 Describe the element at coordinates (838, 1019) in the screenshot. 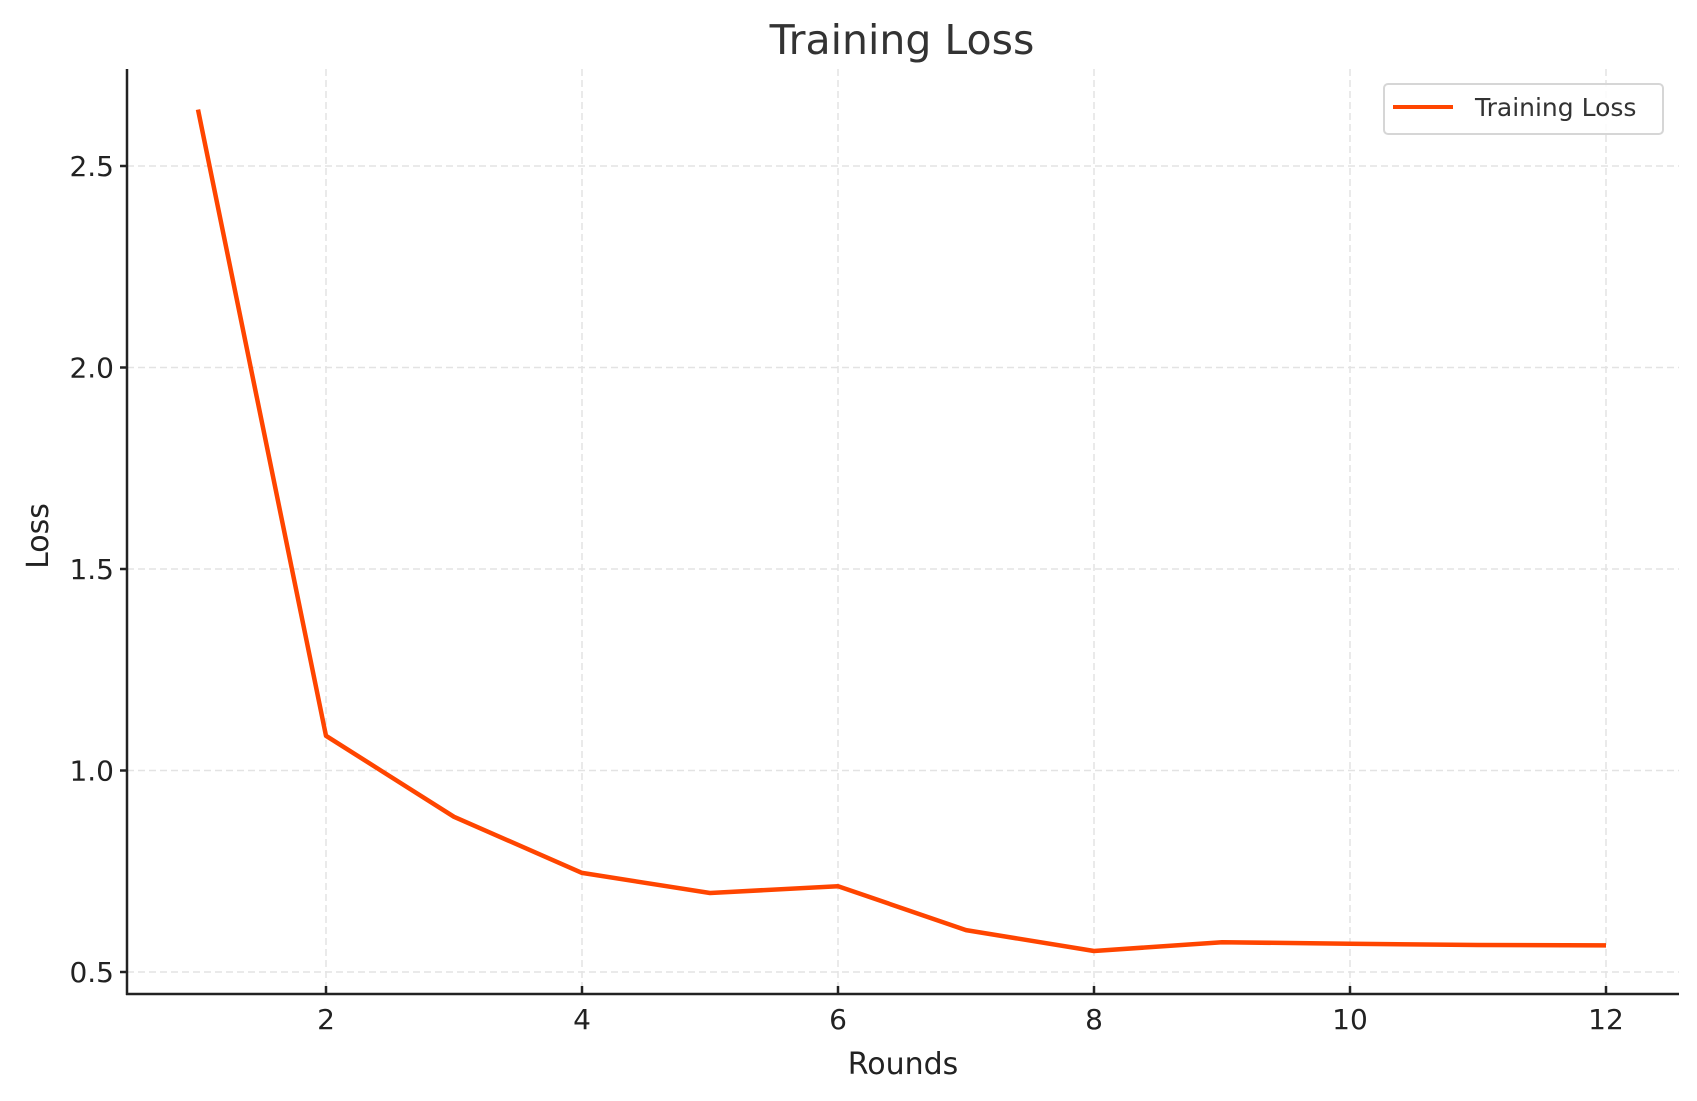

I see `x-tick-label: 6` at that location.